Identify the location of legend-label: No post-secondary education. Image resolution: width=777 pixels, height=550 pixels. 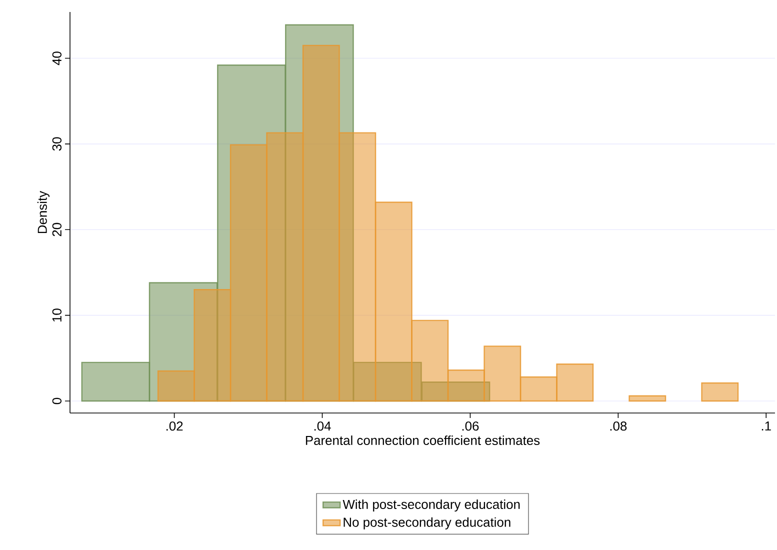
(427, 523).